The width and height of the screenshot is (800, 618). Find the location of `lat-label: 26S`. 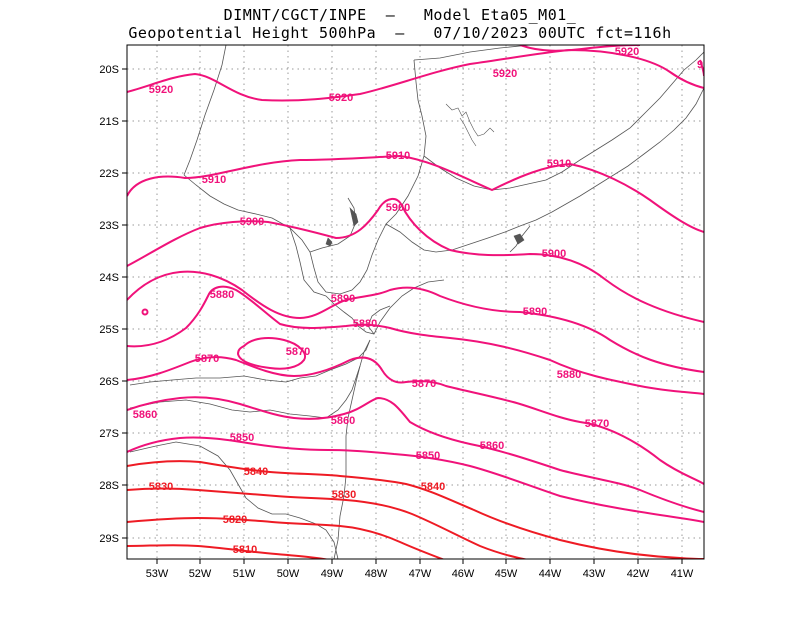

lat-label: 26S is located at coordinates (109, 382).